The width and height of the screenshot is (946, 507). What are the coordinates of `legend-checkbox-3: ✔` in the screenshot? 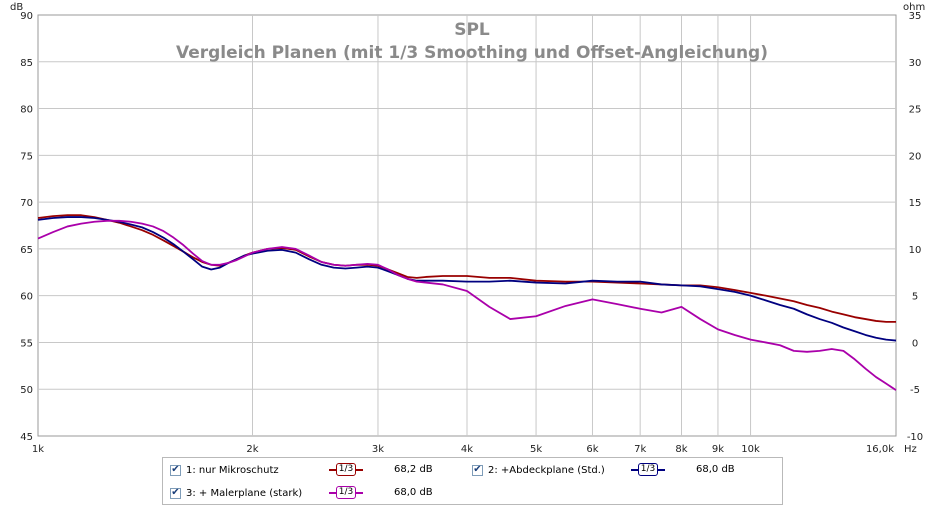 It's located at (175, 493).